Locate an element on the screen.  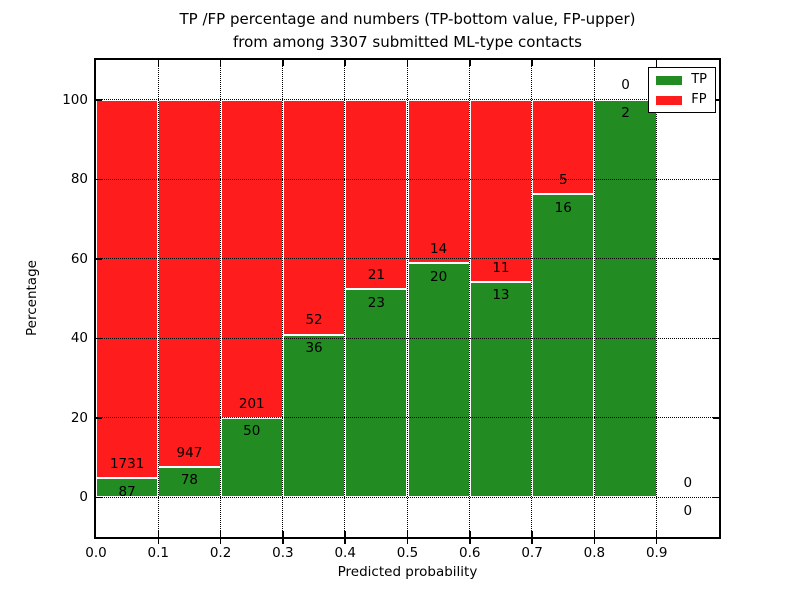
tp-count-label: 2 is located at coordinates (625, 113).